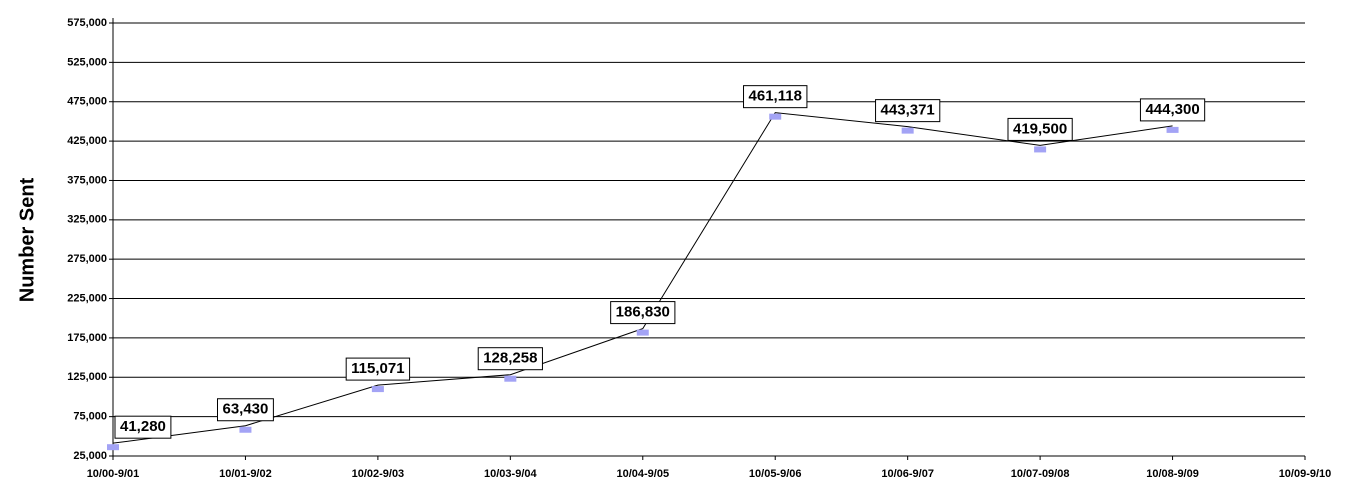 This screenshot has height=491, width=1354. What do you see at coordinates (87, 102) in the screenshot?
I see `y-tick-label: 475,000` at bounding box center [87, 102].